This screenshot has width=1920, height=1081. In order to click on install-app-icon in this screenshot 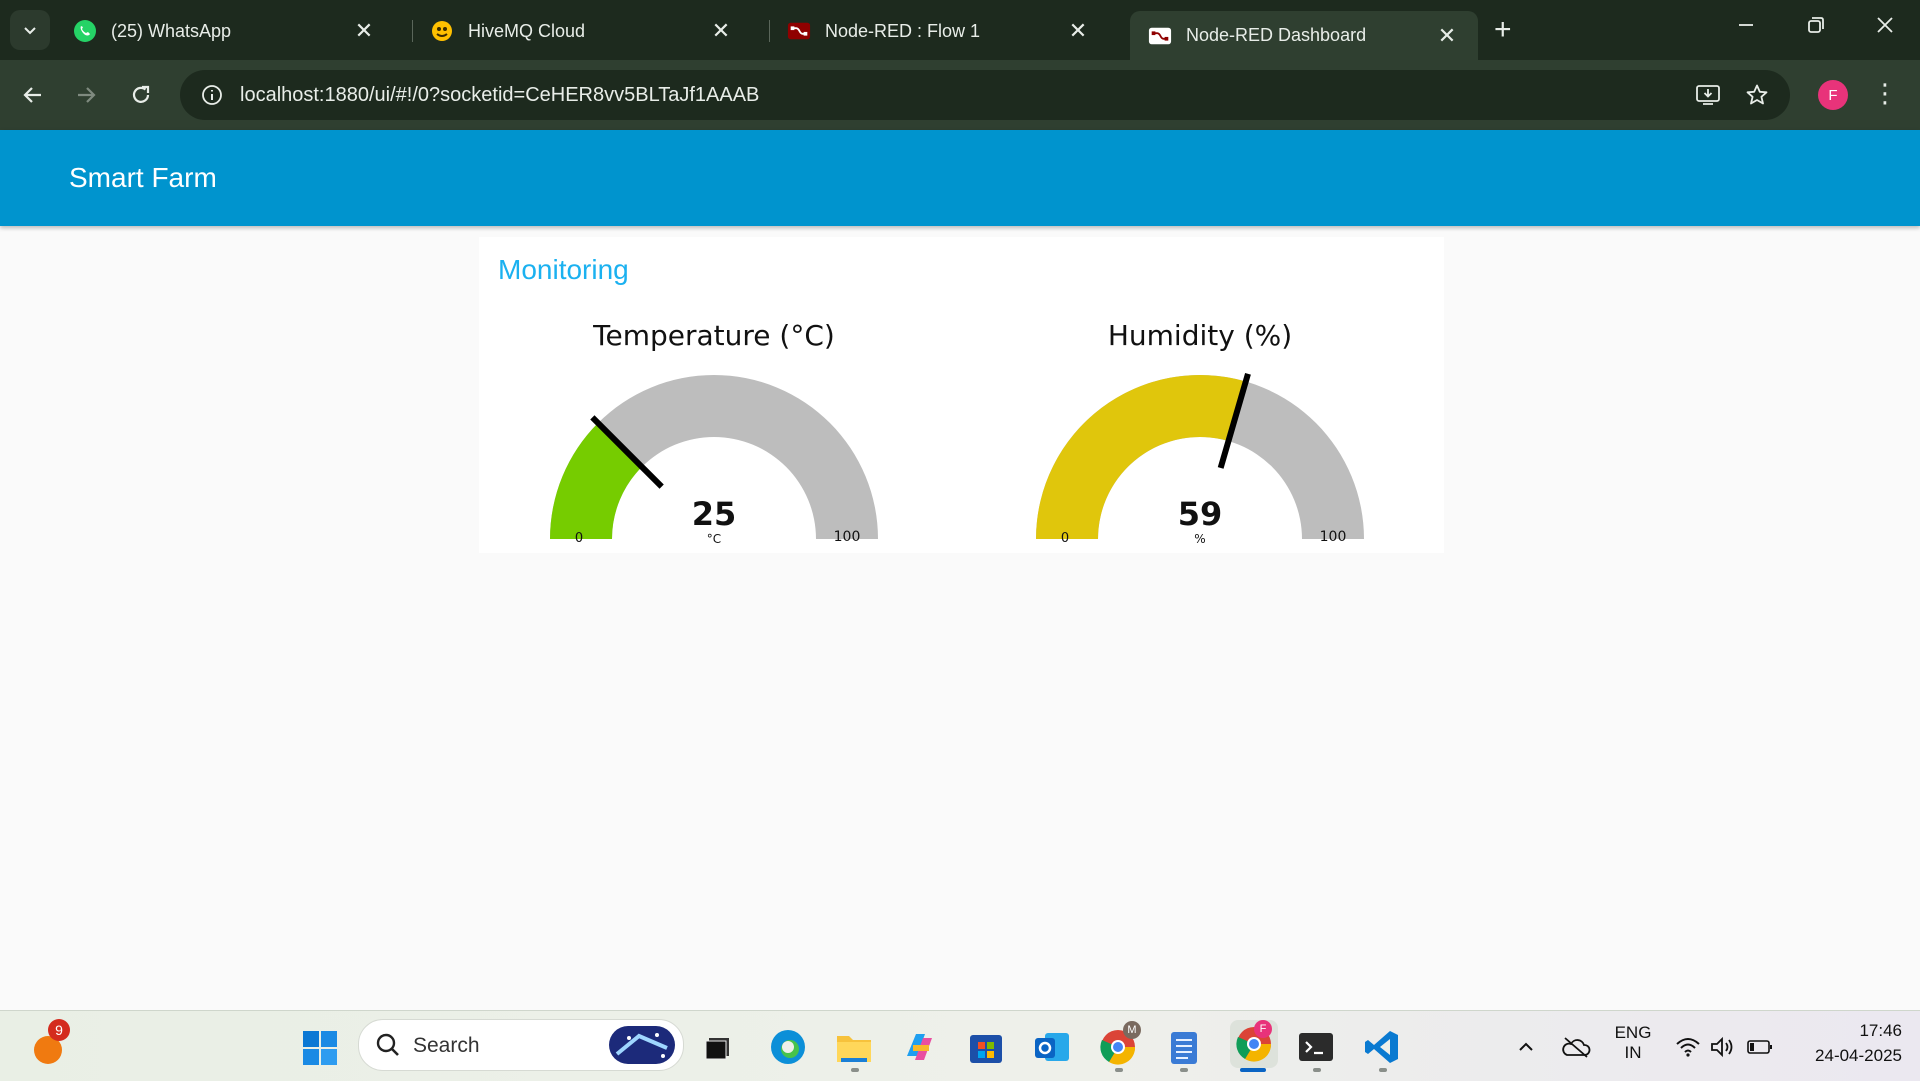, I will do `click(1708, 95)`.